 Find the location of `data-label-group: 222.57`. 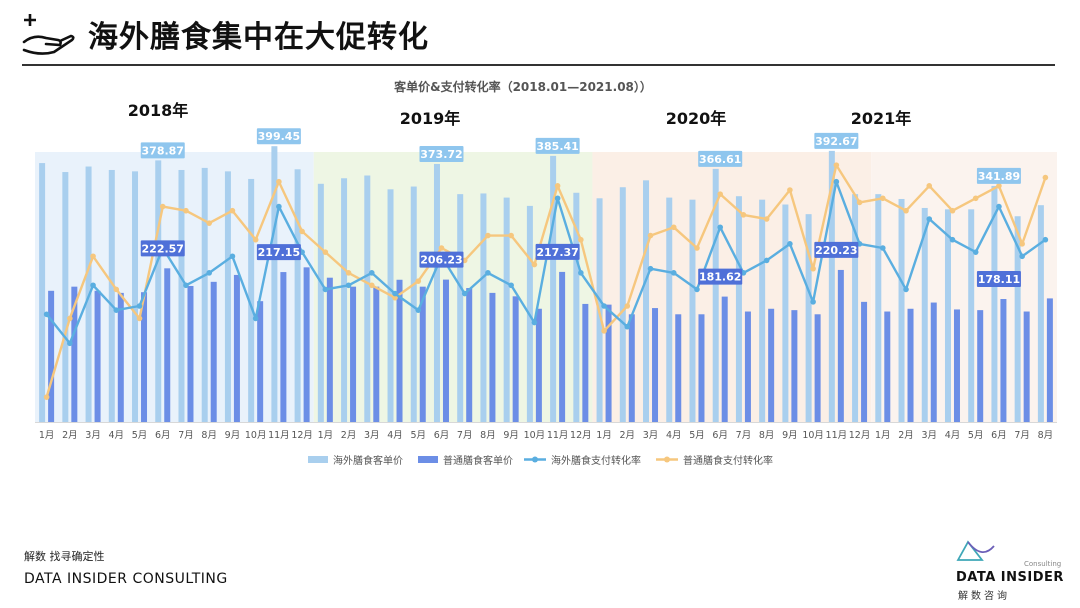

data-label-group: 222.57 is located at coordinates (162, 248).